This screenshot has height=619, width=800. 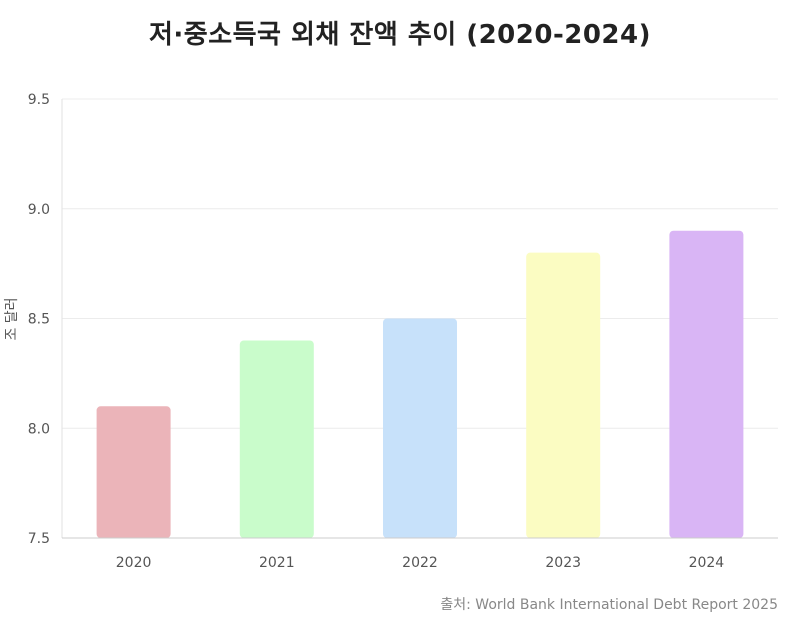 What do you see at coordinates (400, 35) in the screenshot?
I see `chart-title: 저·중소득국 외채 잔액 추이 (2020-2024)` at bounding box center [400, 35].